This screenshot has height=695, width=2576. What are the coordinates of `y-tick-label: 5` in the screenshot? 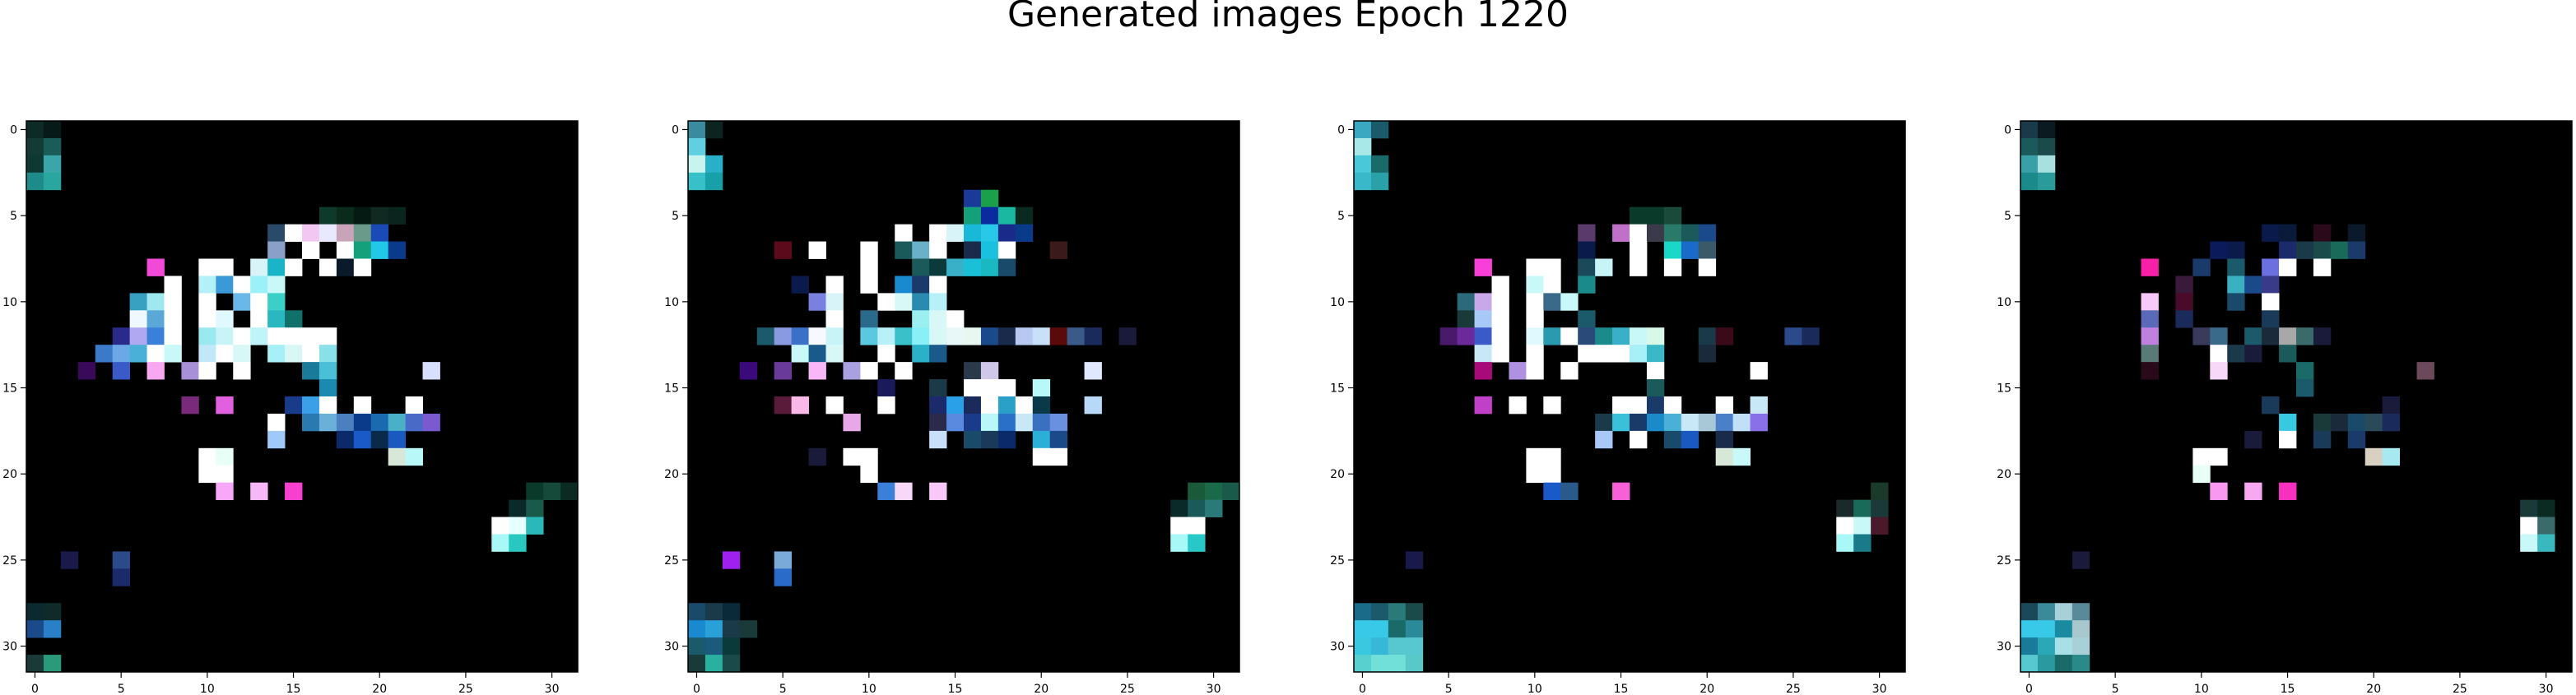 It's located at (2007, 216).